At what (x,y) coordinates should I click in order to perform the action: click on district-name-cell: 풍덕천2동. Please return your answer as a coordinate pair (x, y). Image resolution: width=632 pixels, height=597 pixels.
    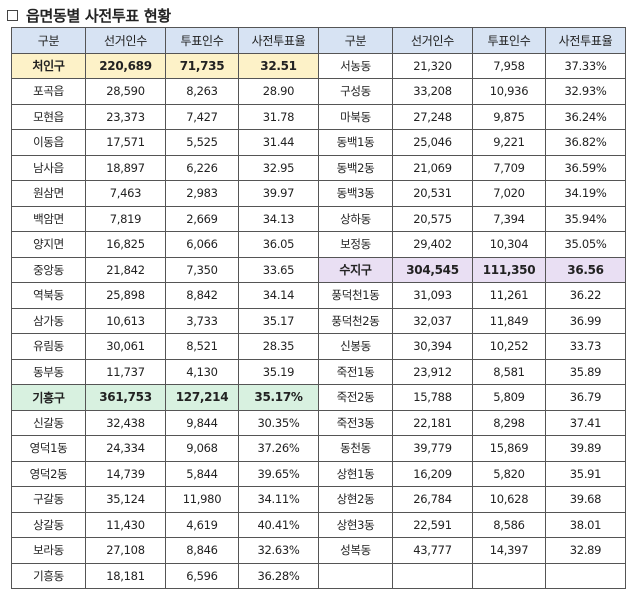
    Looking at the image, I should click on (355, 320).